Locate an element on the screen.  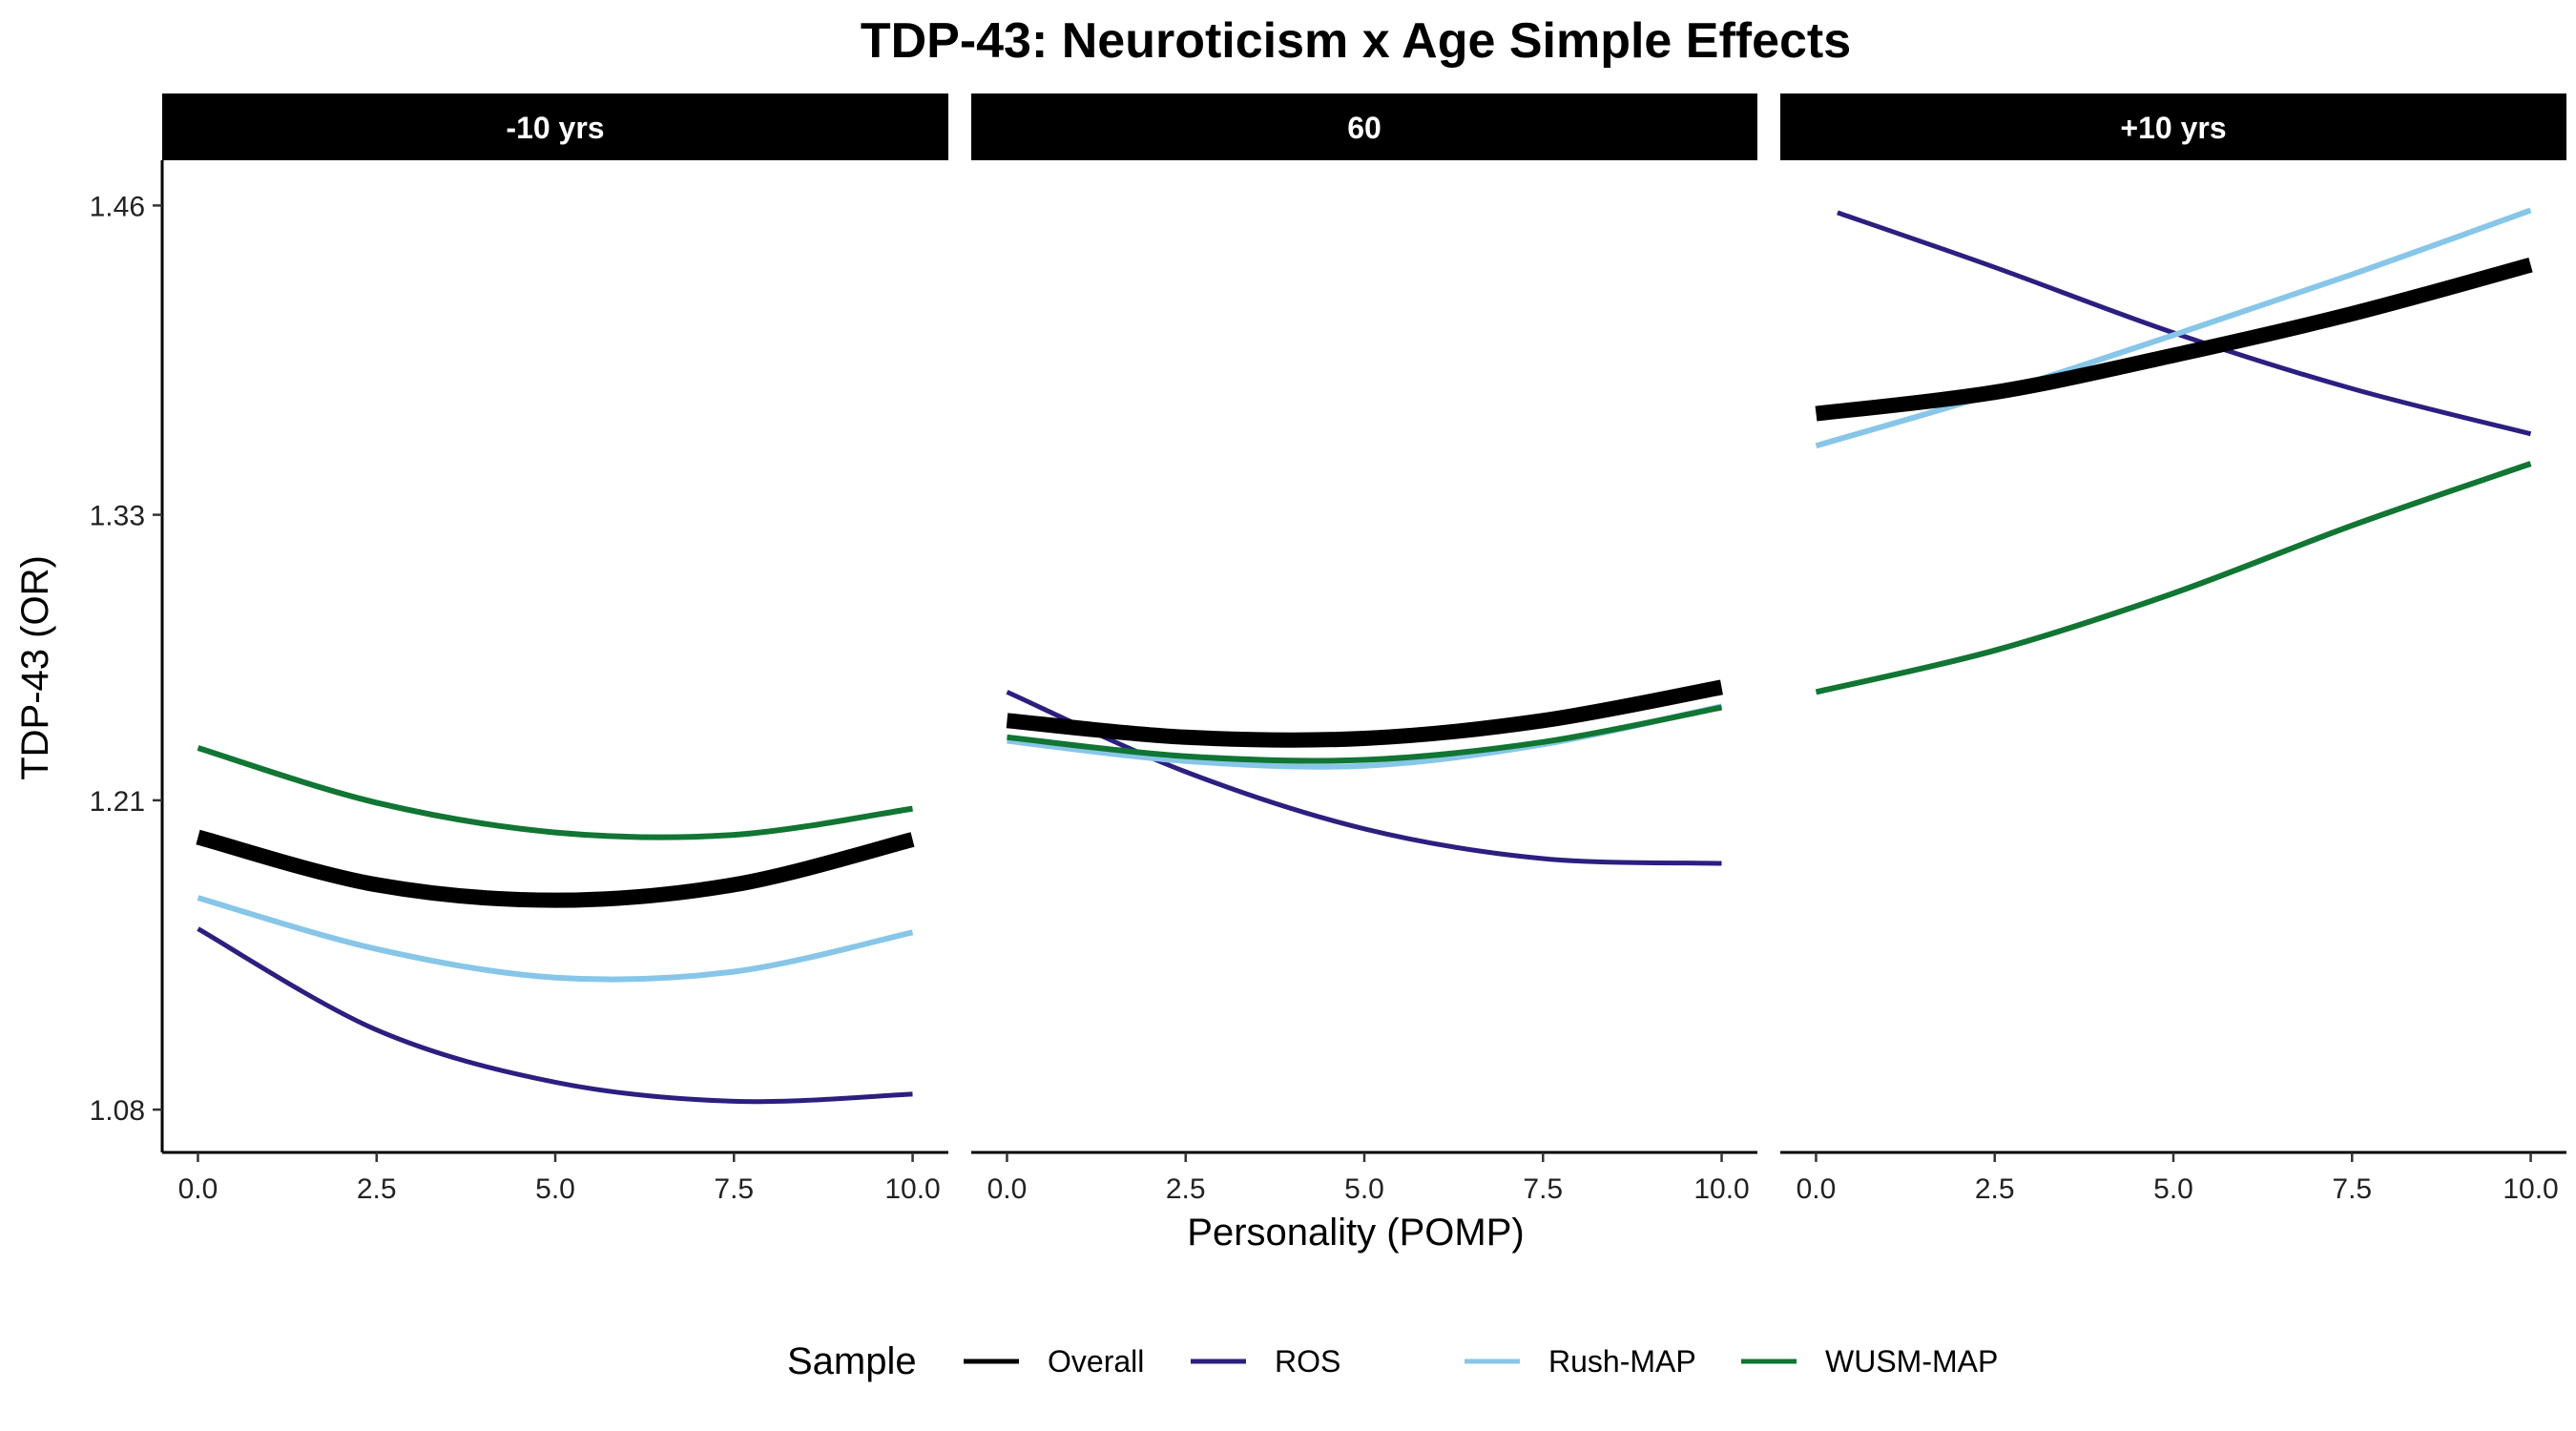
legend-item-wusm-map: WUSM-MAP is located at coordinates (1869, 1361).